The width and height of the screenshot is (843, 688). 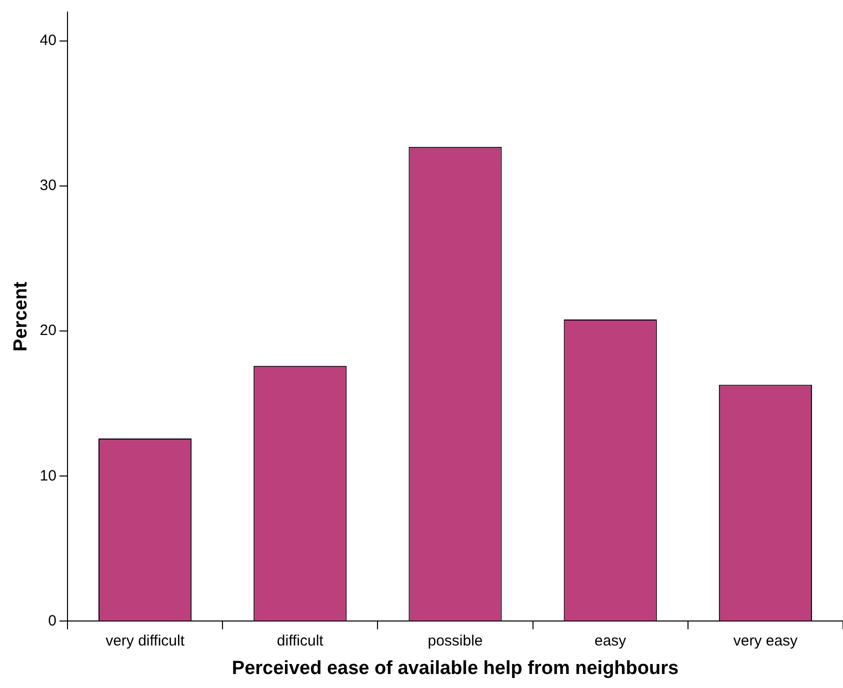 I want to click on y-tick-label: 40, so click(x=48, y=41).